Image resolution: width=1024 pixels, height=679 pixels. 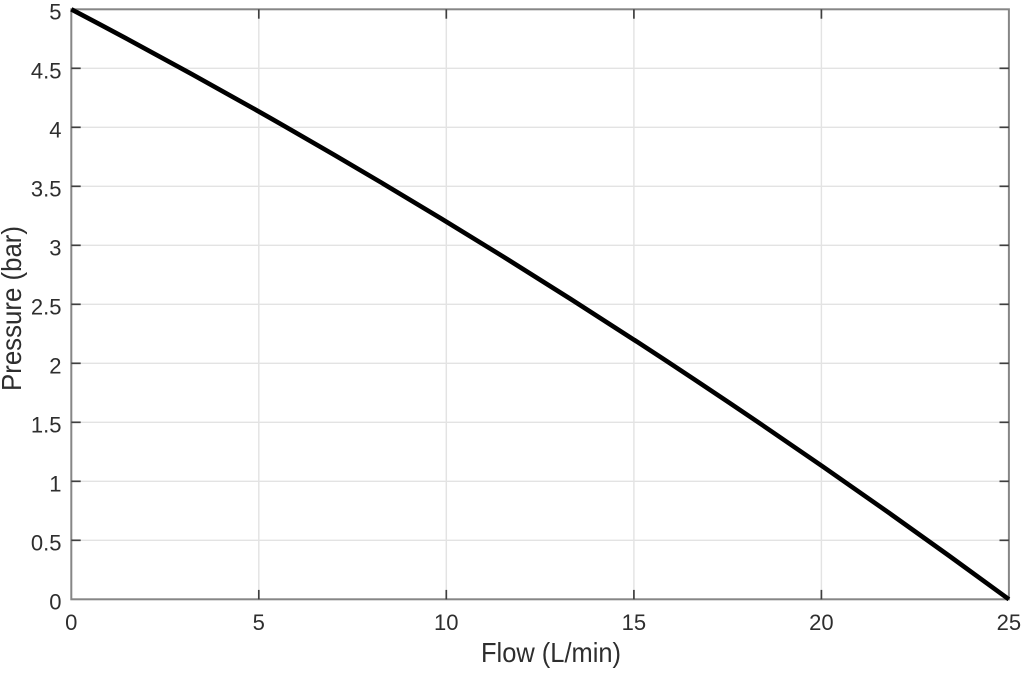 What do you see at coordinates (55, 247) in the screenshot?
I see `svg-text: 3` at bounding box center [55, 247].